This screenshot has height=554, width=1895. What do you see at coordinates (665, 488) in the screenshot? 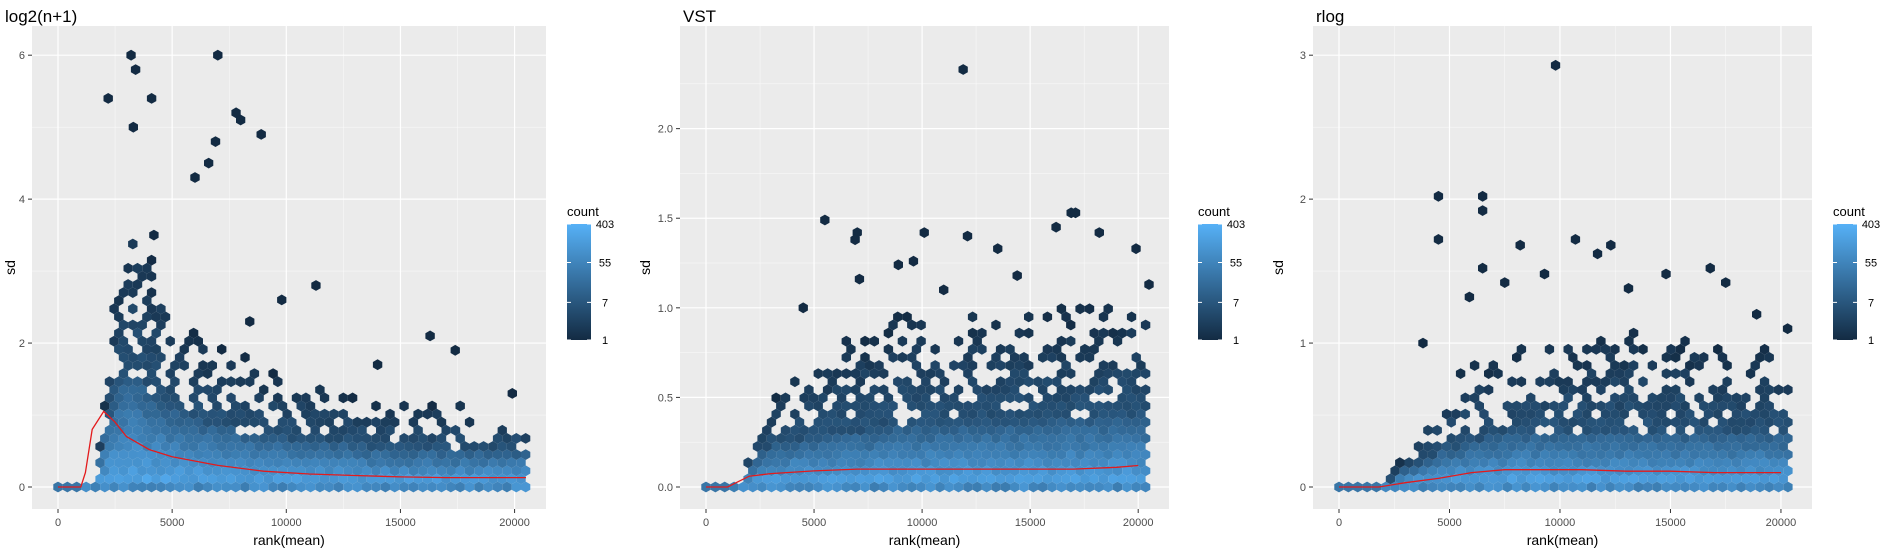
I see `y-tick-label: 0.0` at bounding box center [665, 488].